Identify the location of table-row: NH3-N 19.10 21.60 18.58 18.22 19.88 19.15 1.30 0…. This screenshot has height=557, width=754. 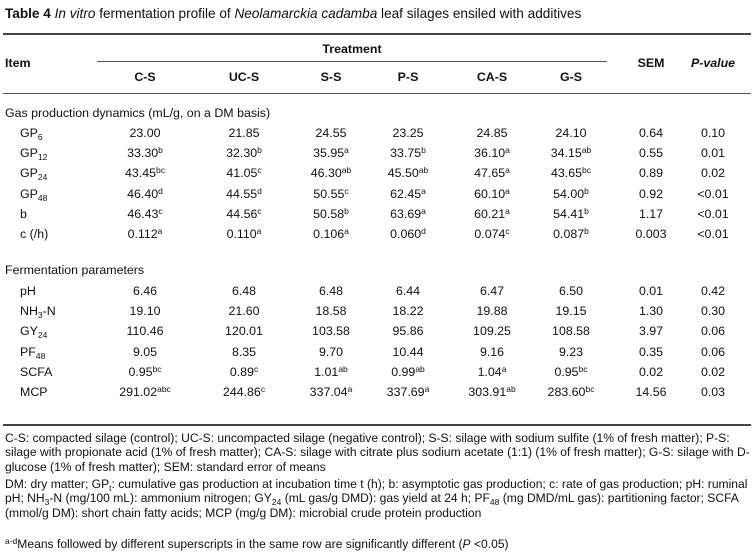
(377, 314).